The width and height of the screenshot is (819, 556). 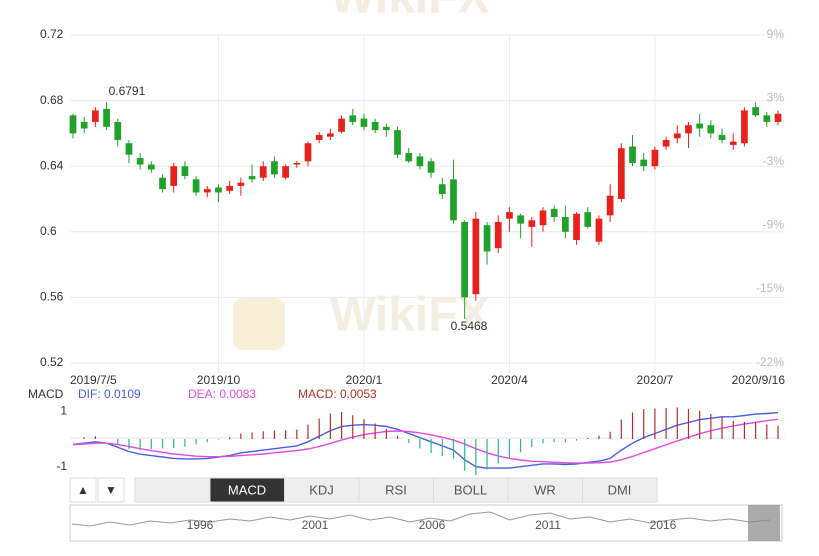 What do you see at coordinates (48, 231) in the screenshot?
I see `y-tick-label: 0.6` at bounding box center [48, 231].